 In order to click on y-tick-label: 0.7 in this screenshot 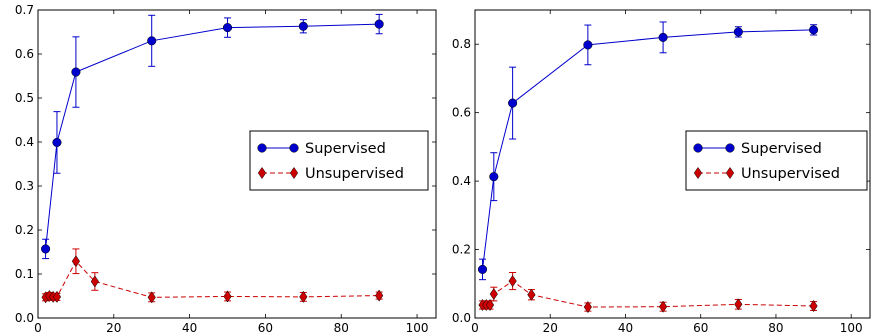, I will do `click(24, 10)`.